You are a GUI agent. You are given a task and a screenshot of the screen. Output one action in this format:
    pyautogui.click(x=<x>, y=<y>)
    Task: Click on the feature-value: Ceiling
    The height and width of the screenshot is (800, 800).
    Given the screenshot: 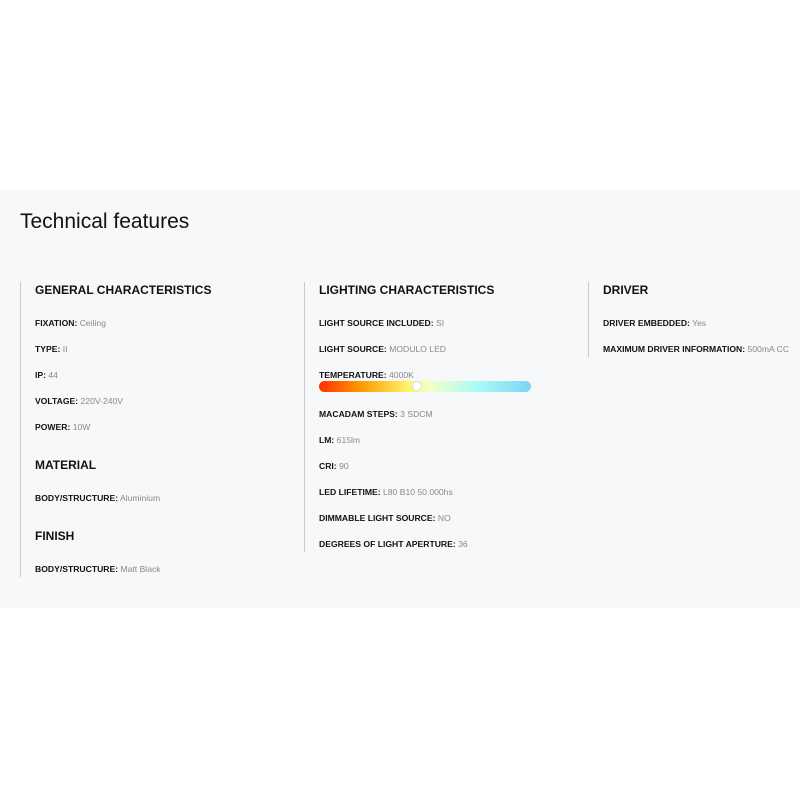 What is the action you would take?
    pyautogui.click(x=92, y=323)
    